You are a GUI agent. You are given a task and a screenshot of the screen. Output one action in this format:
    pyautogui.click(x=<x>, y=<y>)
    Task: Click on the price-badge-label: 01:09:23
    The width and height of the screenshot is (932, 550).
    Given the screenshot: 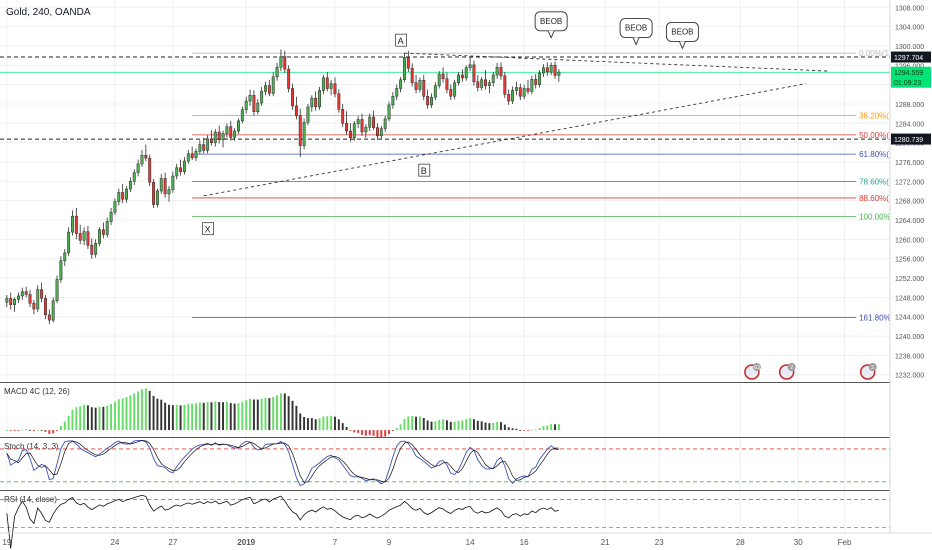 What is the action you would take?
    pyautogui.click(x=907, y=83)
    